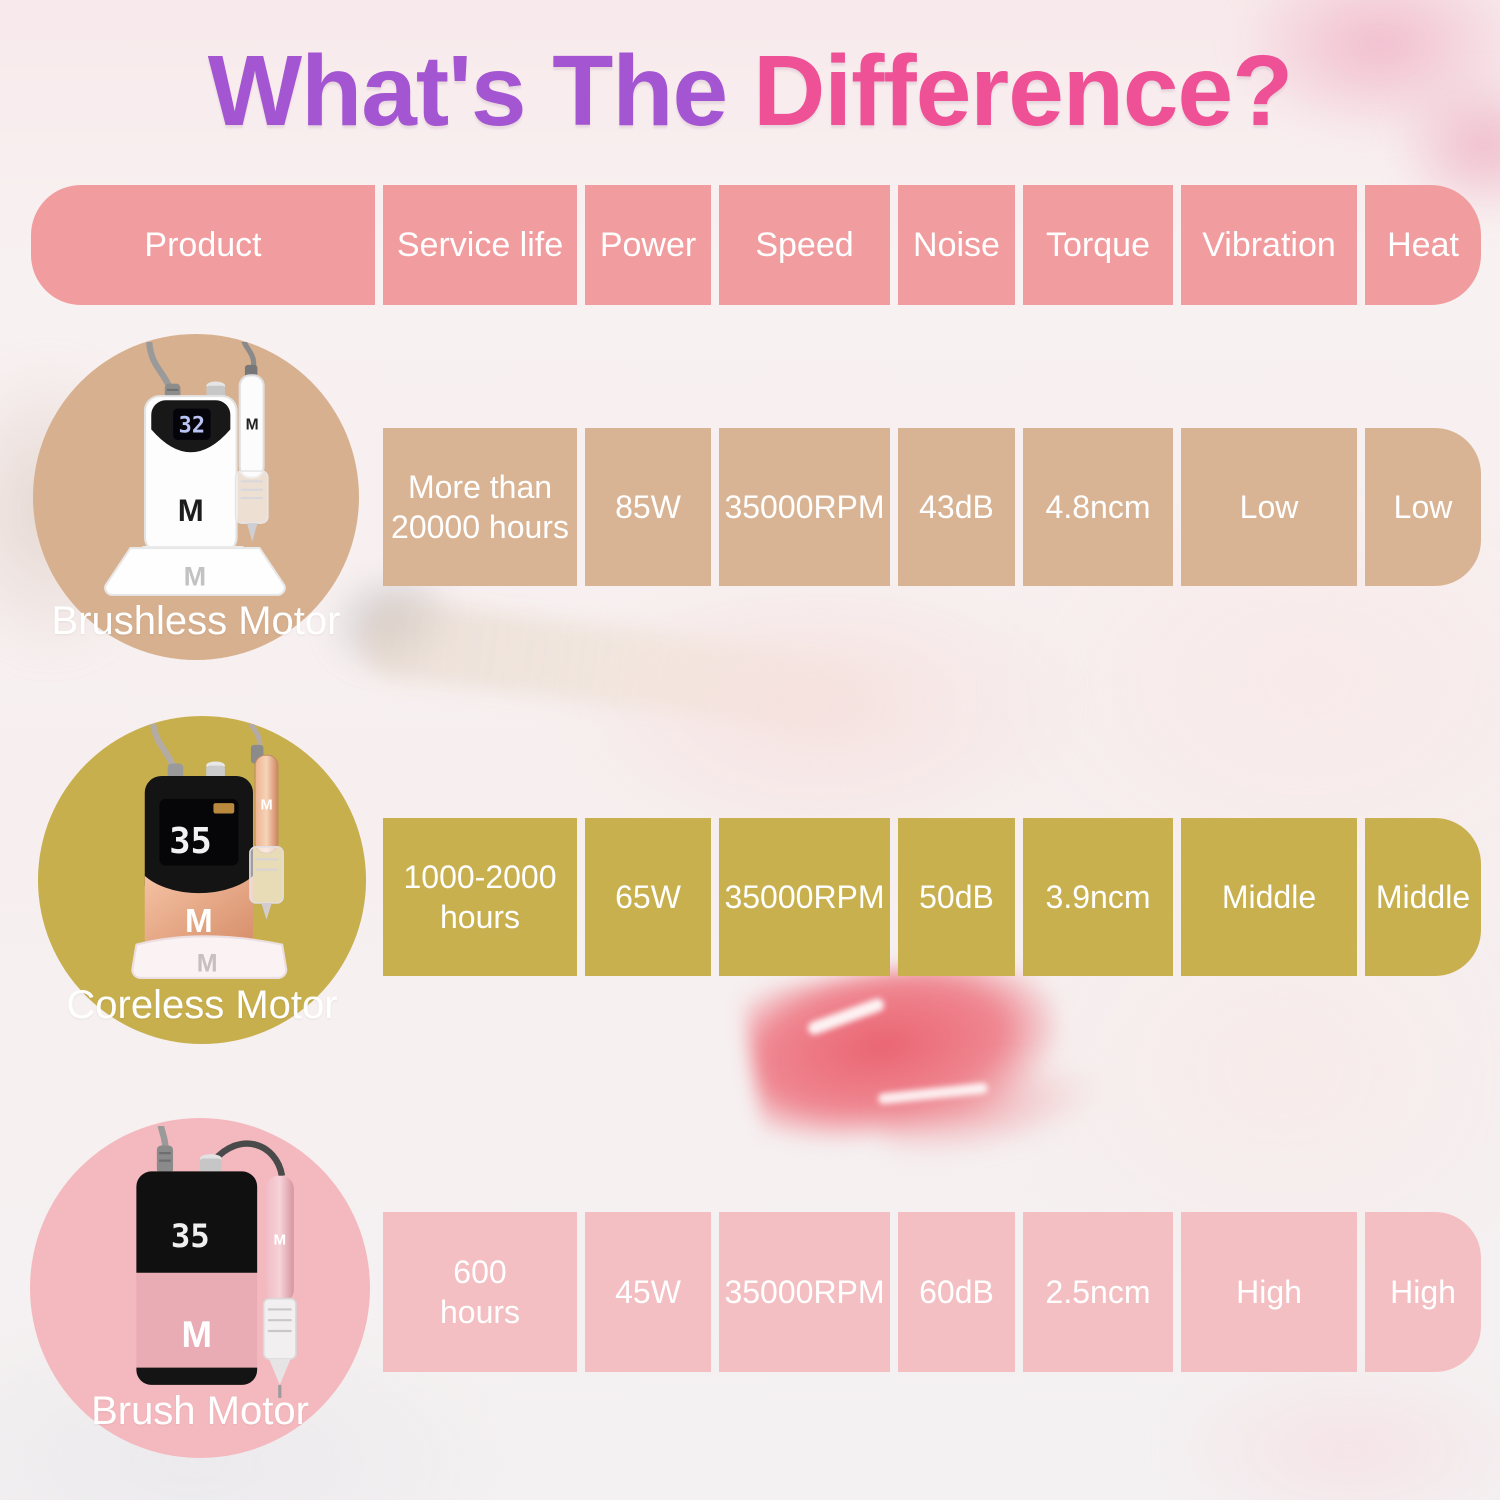 The image size is (1500, 1500). Describe the element at coordinates (648, 507) in the screenshot. I see `cell-power: 85W` at that location.